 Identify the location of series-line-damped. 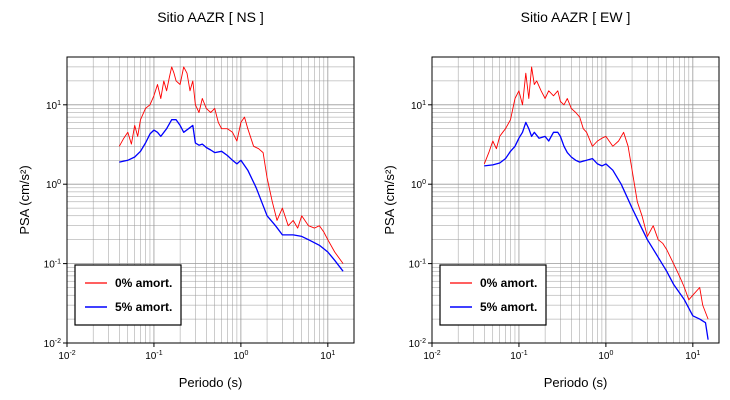
(231, 195).